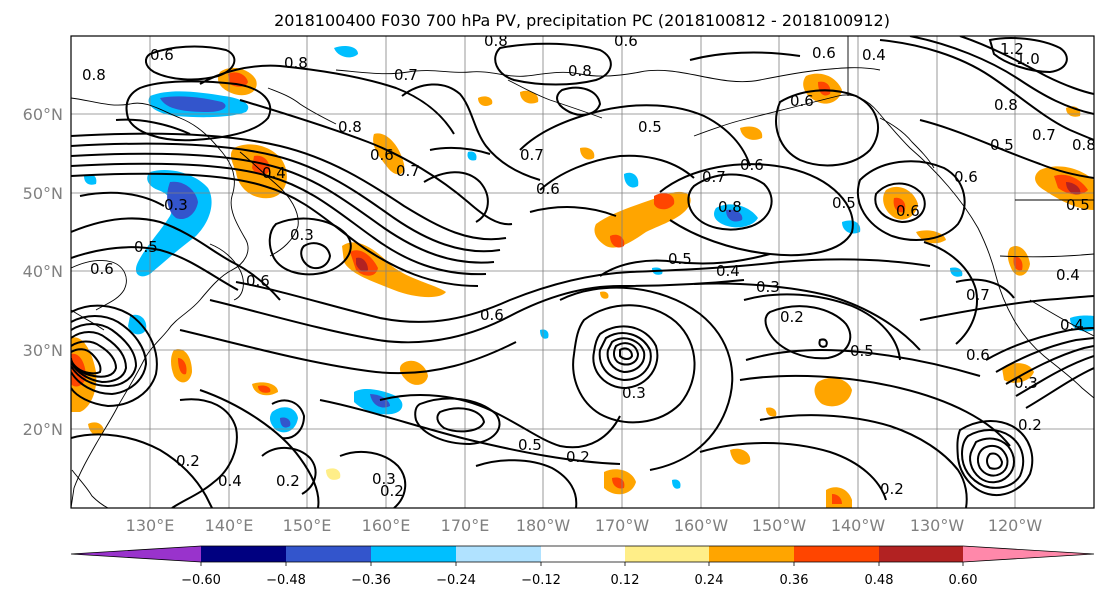  I want to click on lon-label: 140°W, so click(858, 525).